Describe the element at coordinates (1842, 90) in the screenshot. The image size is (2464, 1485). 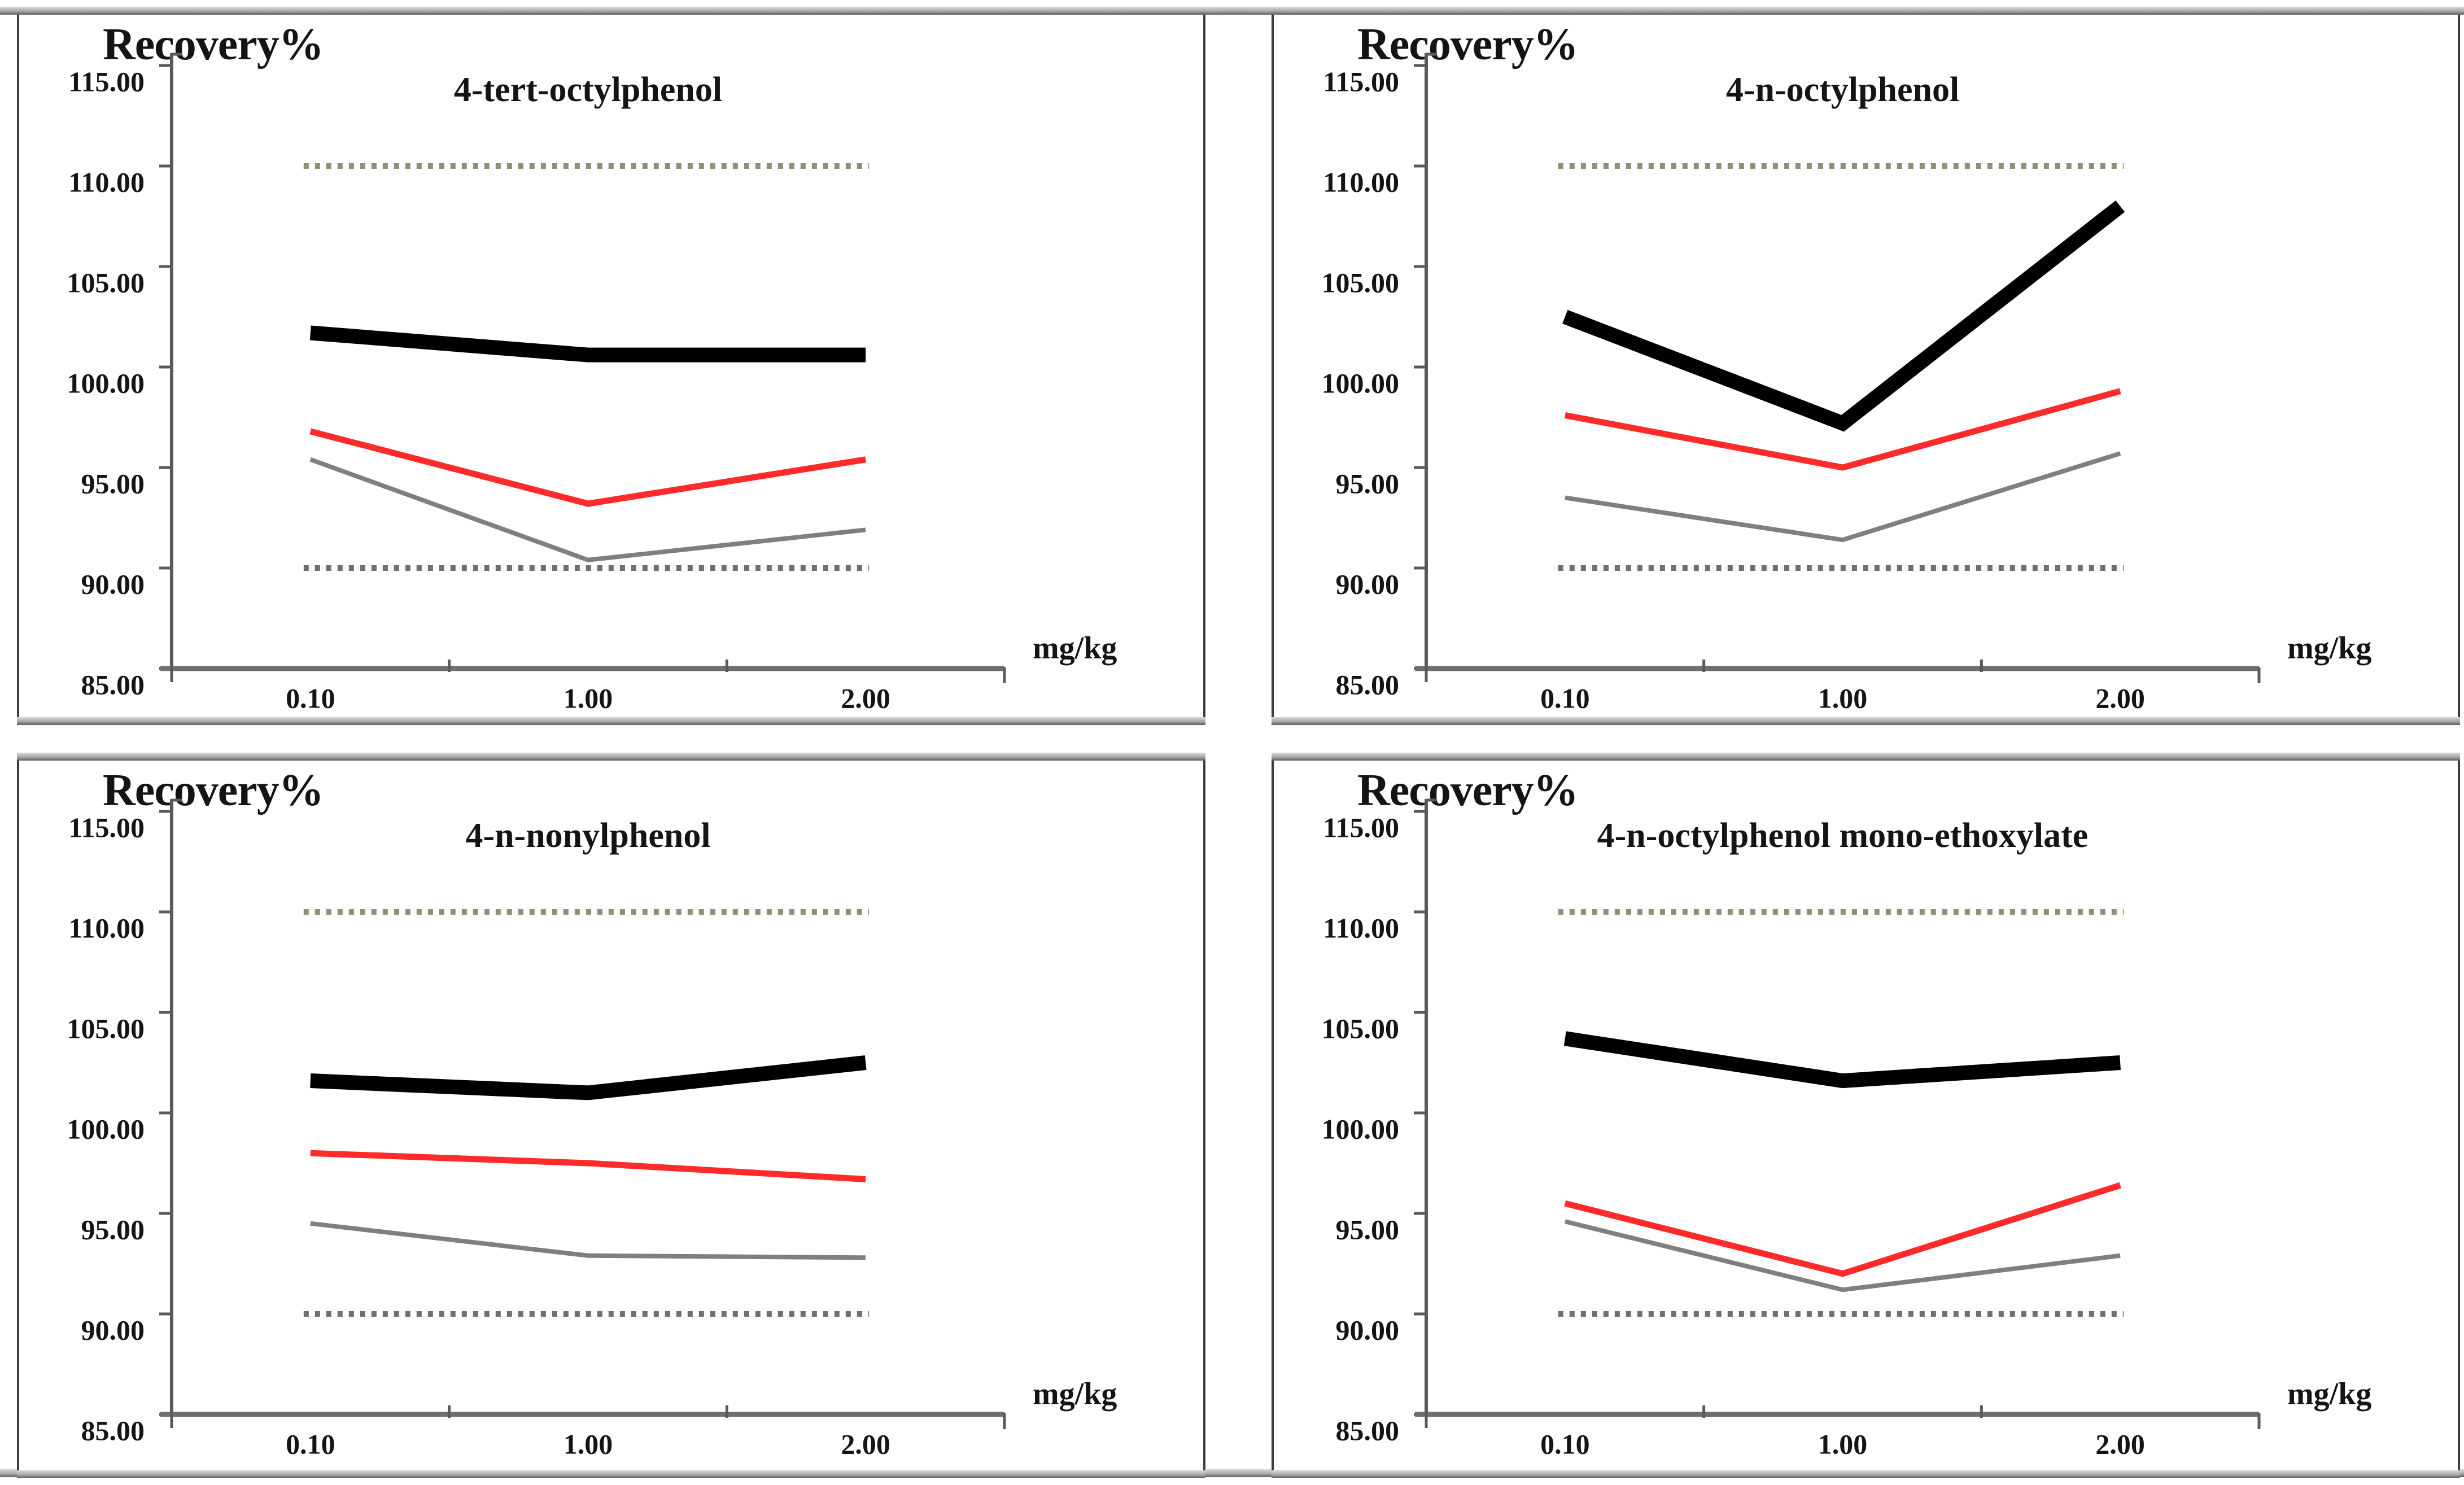
I see `chart-title: 4-n-octylphenol` at that location.